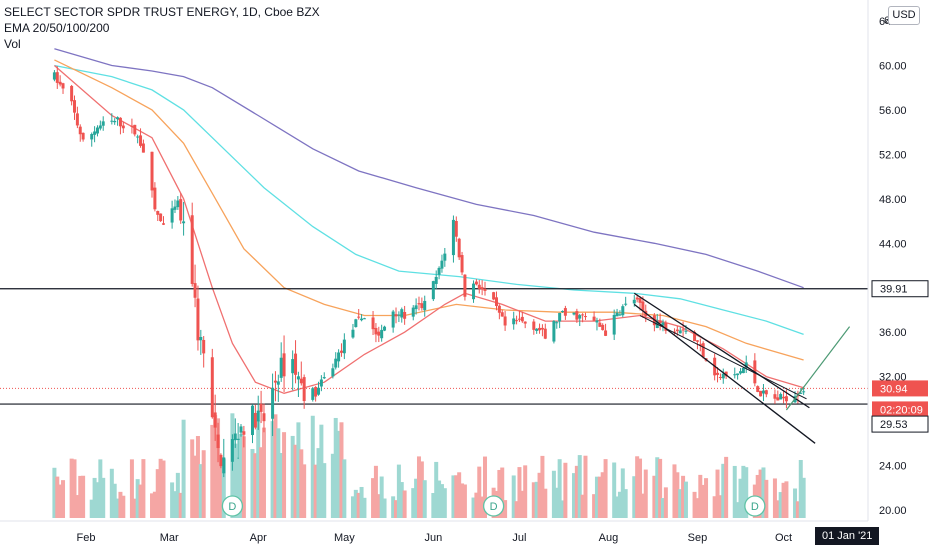 The image size is (932, 550). Describe the element at coordinates (894, 290) in the screenshot. I see `level-price-badge-1-text: 39.91` at that location.